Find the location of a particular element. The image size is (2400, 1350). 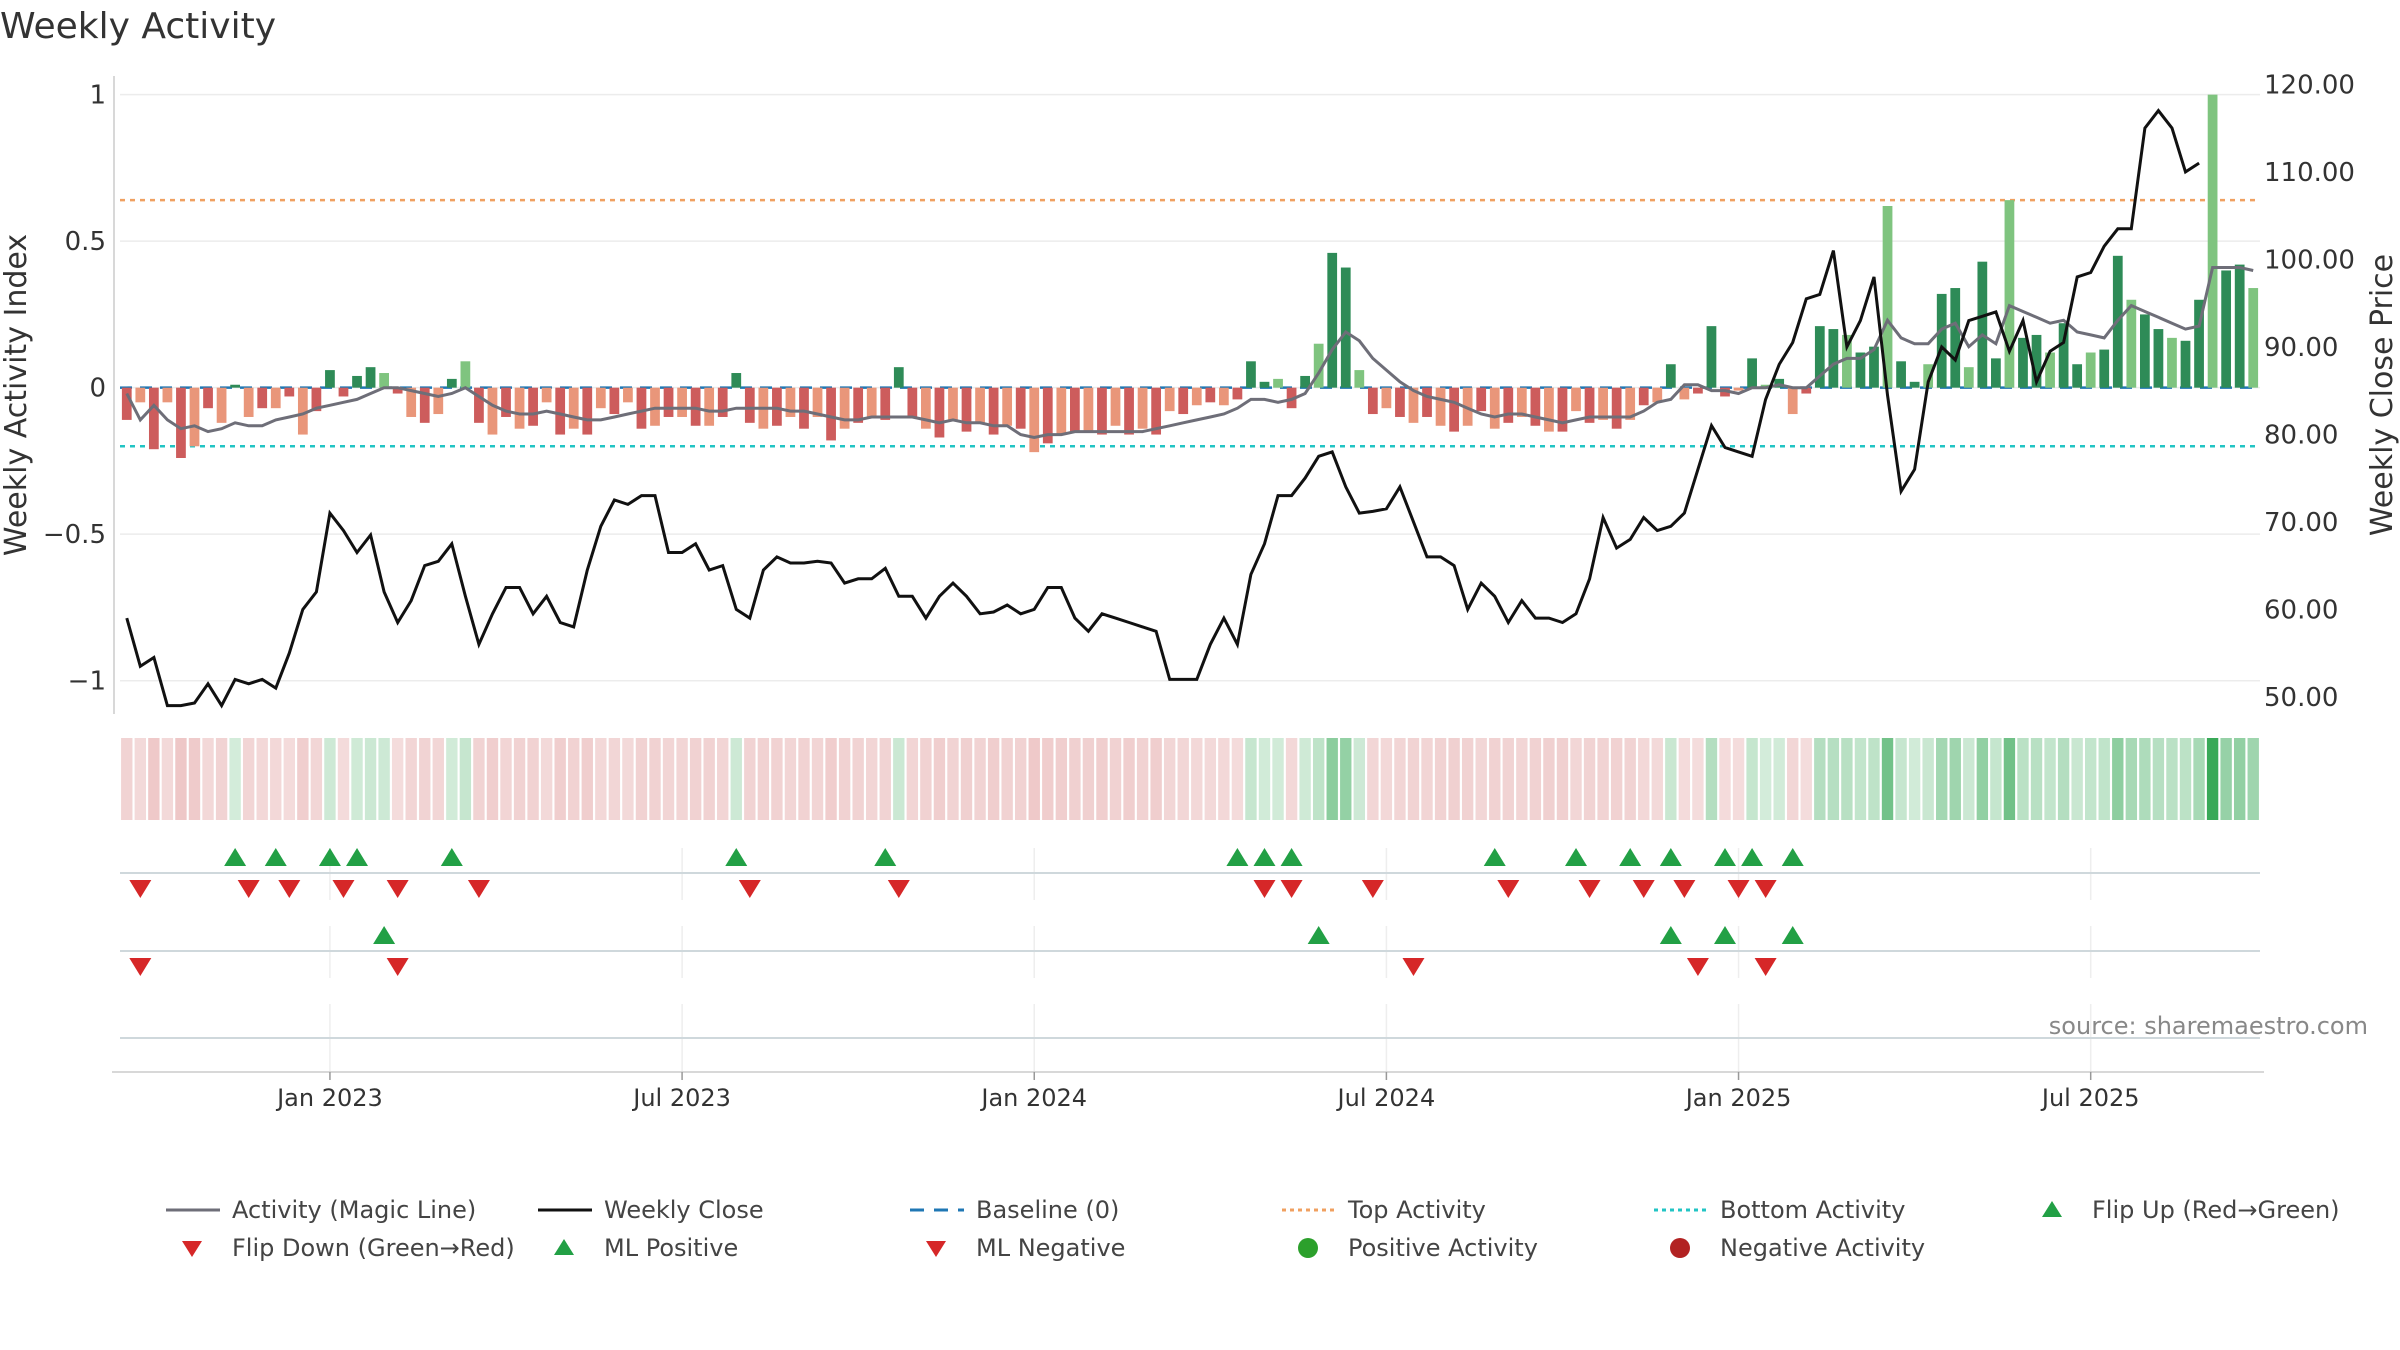

y-axis-label: Weekly Activity Index is located at coordinates (17, 395).